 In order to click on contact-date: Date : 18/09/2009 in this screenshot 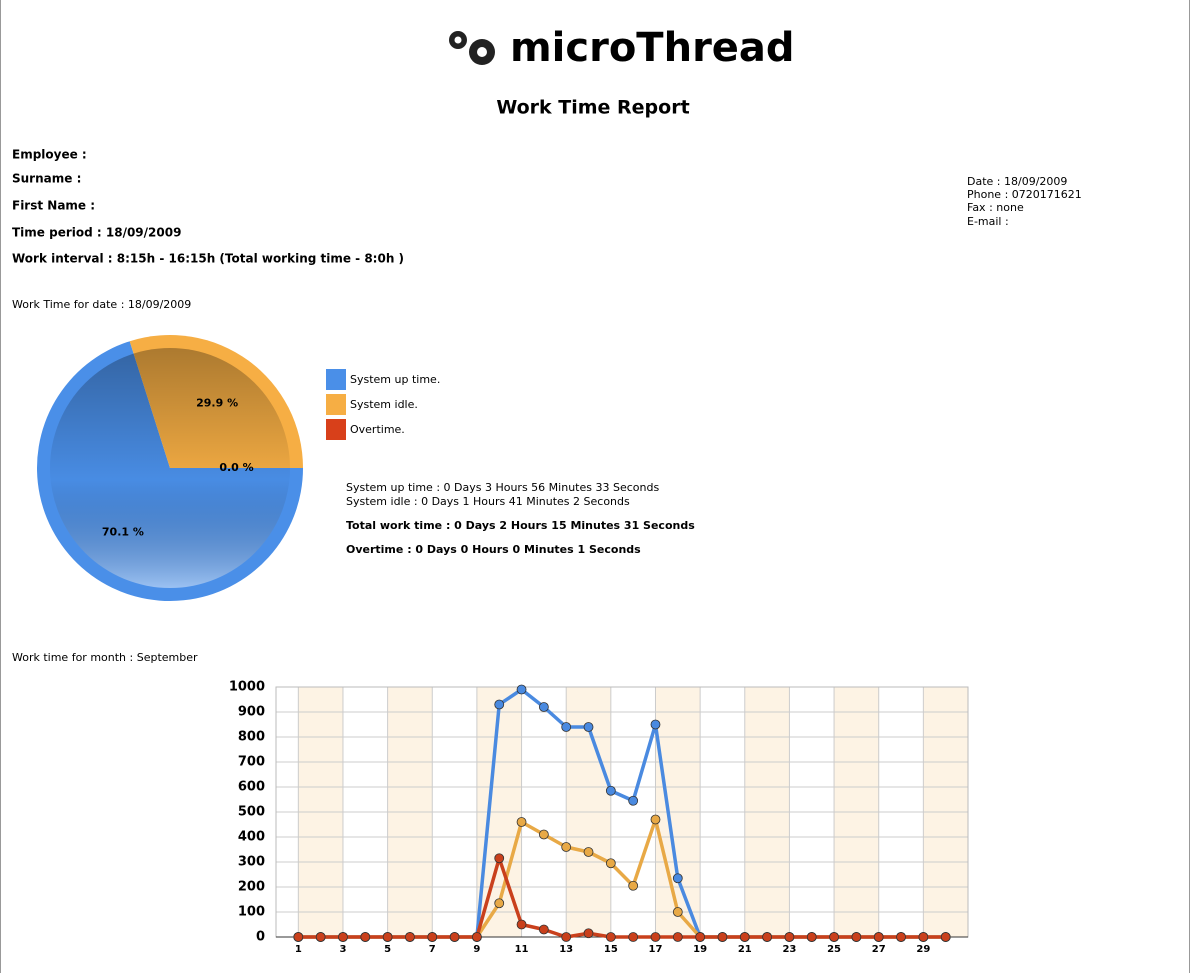, I will do `click(1017, 181)`.